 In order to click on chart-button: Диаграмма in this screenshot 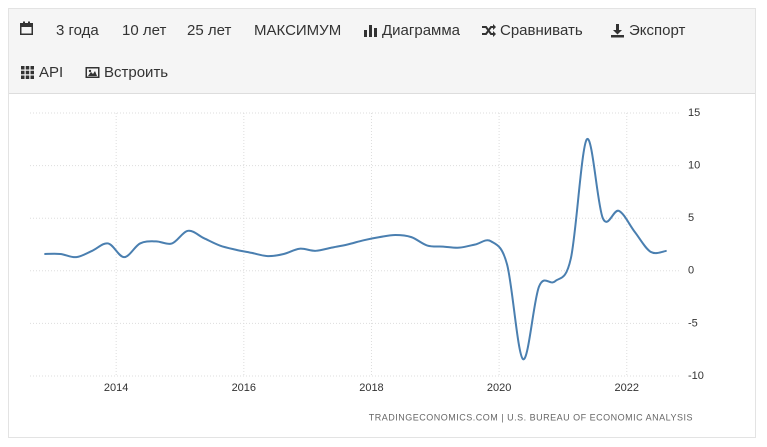, I will do `click(411, 30)`.